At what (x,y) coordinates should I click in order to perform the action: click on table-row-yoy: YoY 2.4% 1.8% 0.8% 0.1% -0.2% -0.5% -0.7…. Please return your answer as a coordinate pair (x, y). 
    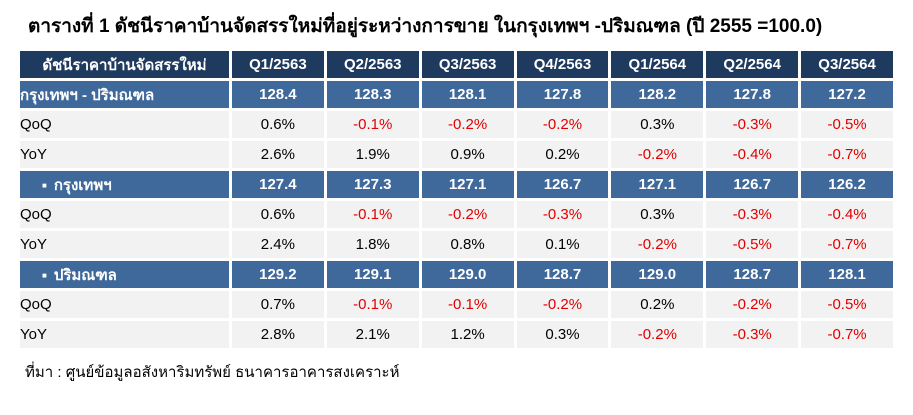
    Looking at the image, I should click on (456, 244).